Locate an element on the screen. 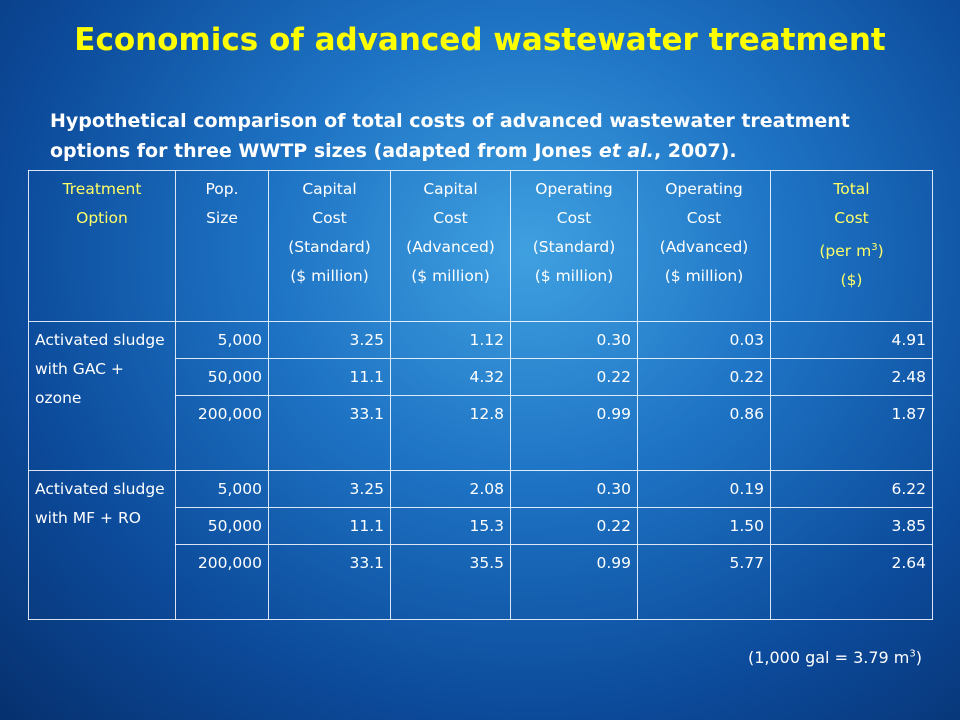 The height and width of the screenshot is (720, 960). value-cell: 12.8 is located at coordinates (450, 433).